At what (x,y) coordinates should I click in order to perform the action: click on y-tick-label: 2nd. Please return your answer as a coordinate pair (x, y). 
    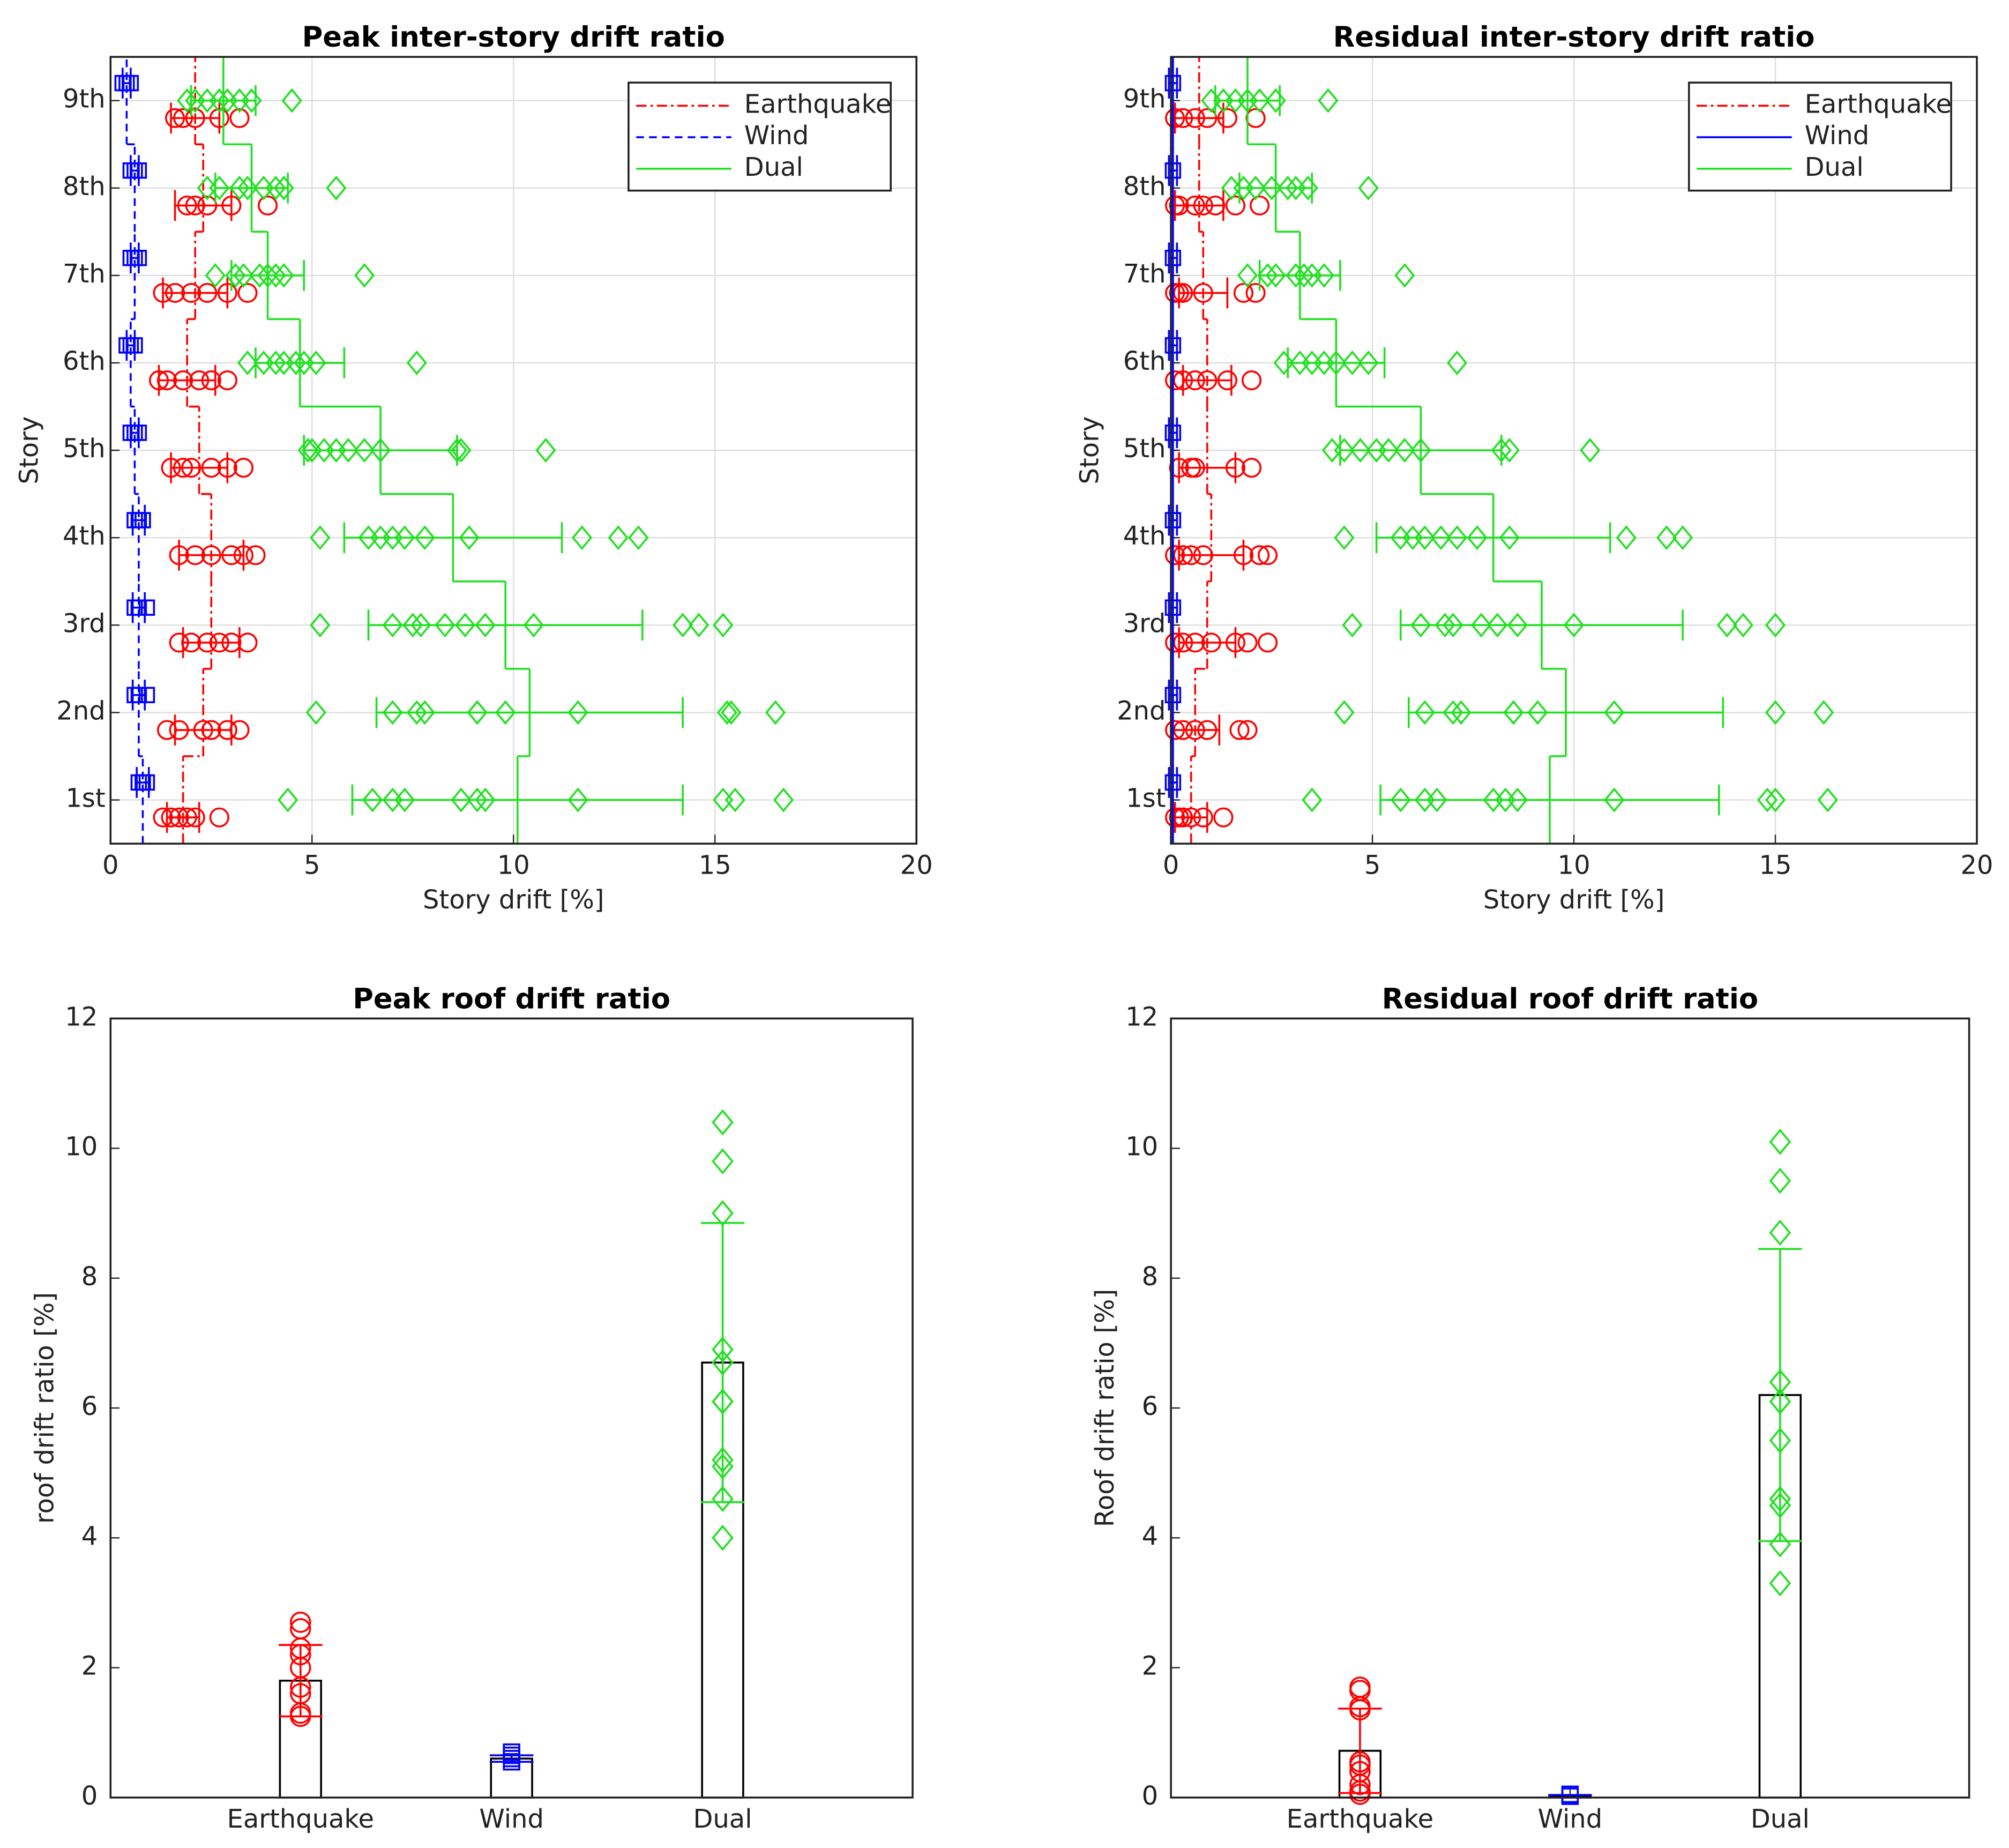
    Looking at the image, I should click on (1141, 711).